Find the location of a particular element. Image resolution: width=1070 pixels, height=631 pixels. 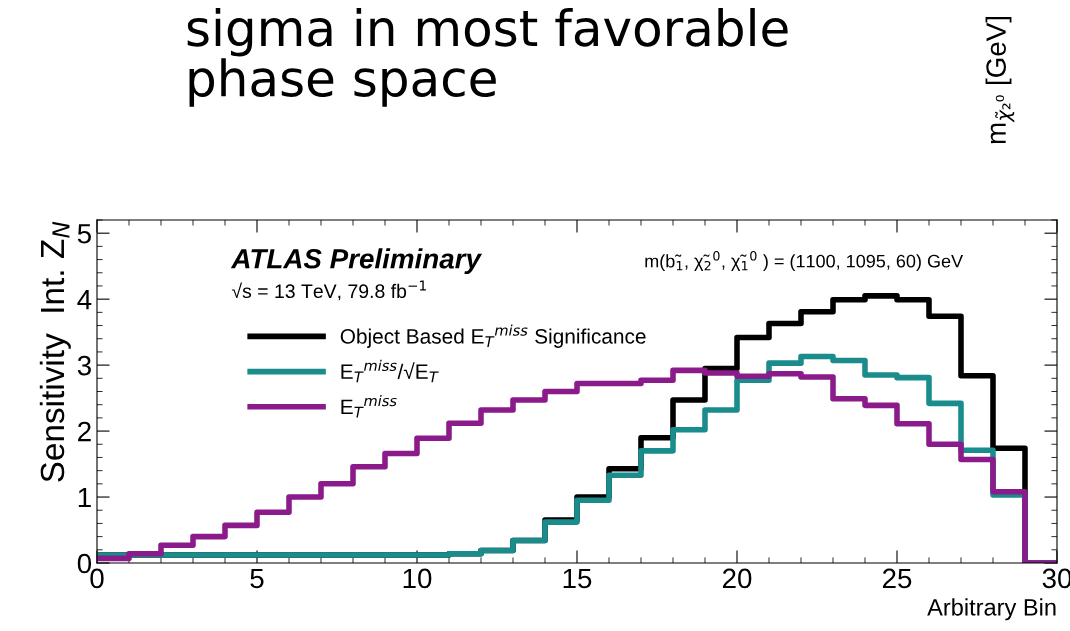

y-tick-label: 2 is located at coordinates (84, 431).